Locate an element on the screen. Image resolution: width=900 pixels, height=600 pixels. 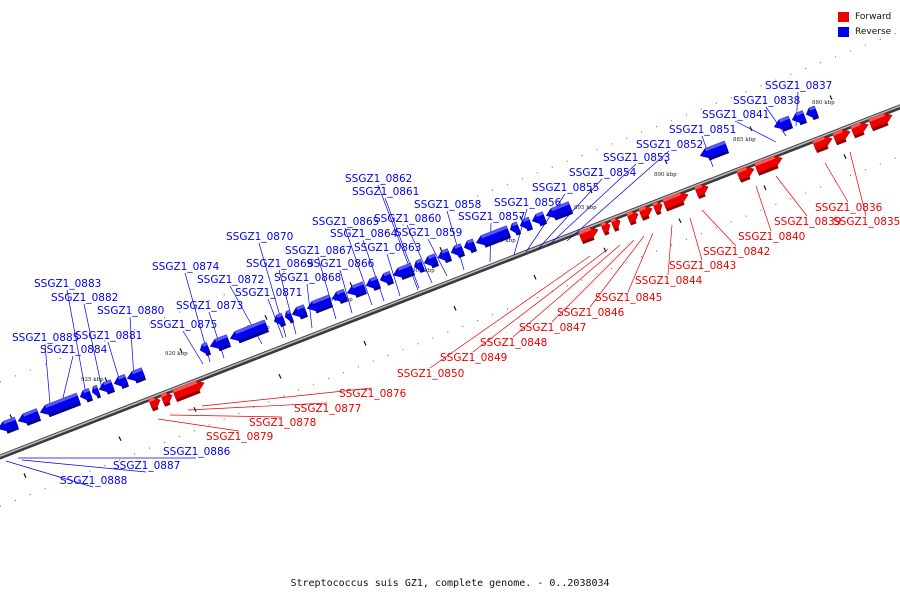
gene-label-SSGZ1_0860: SSGZ1_0860 is located at coordinates (407, 219).